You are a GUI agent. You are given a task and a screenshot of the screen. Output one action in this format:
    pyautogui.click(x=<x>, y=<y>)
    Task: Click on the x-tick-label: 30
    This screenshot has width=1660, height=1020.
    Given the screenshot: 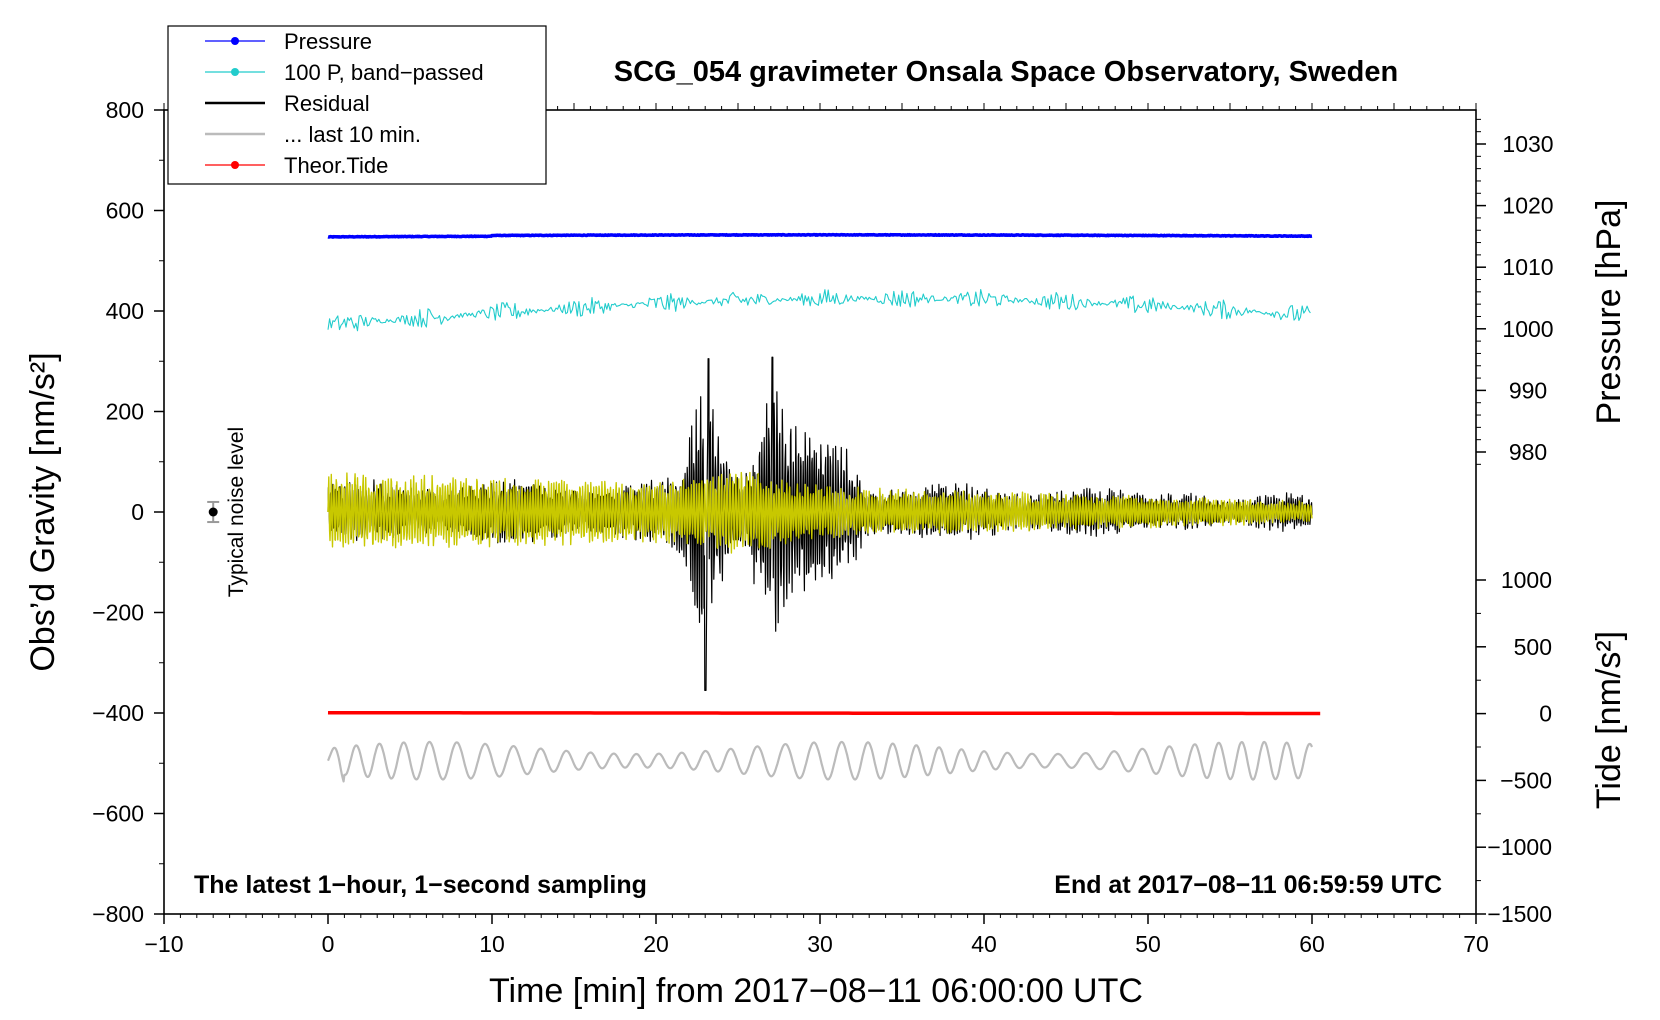 What is the action you would take?
    pyautogui.click(x=820, y=944)
    